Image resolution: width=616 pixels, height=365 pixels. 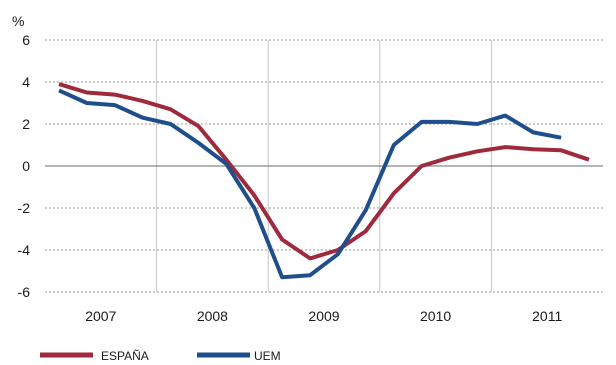 I want to click on x-tick-label: 2011, so click(x=547, y=316).